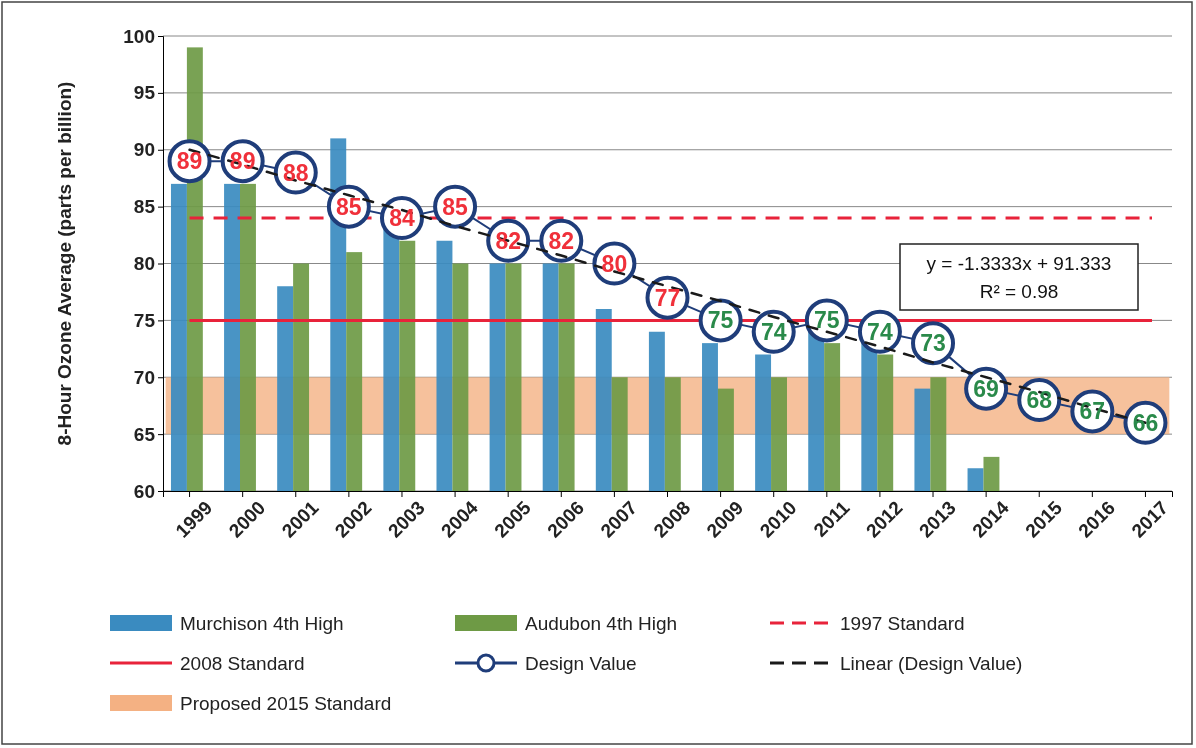 This screenshot has width=1196, height=748. I want to click on data-label: 66, so click(1145, 422).